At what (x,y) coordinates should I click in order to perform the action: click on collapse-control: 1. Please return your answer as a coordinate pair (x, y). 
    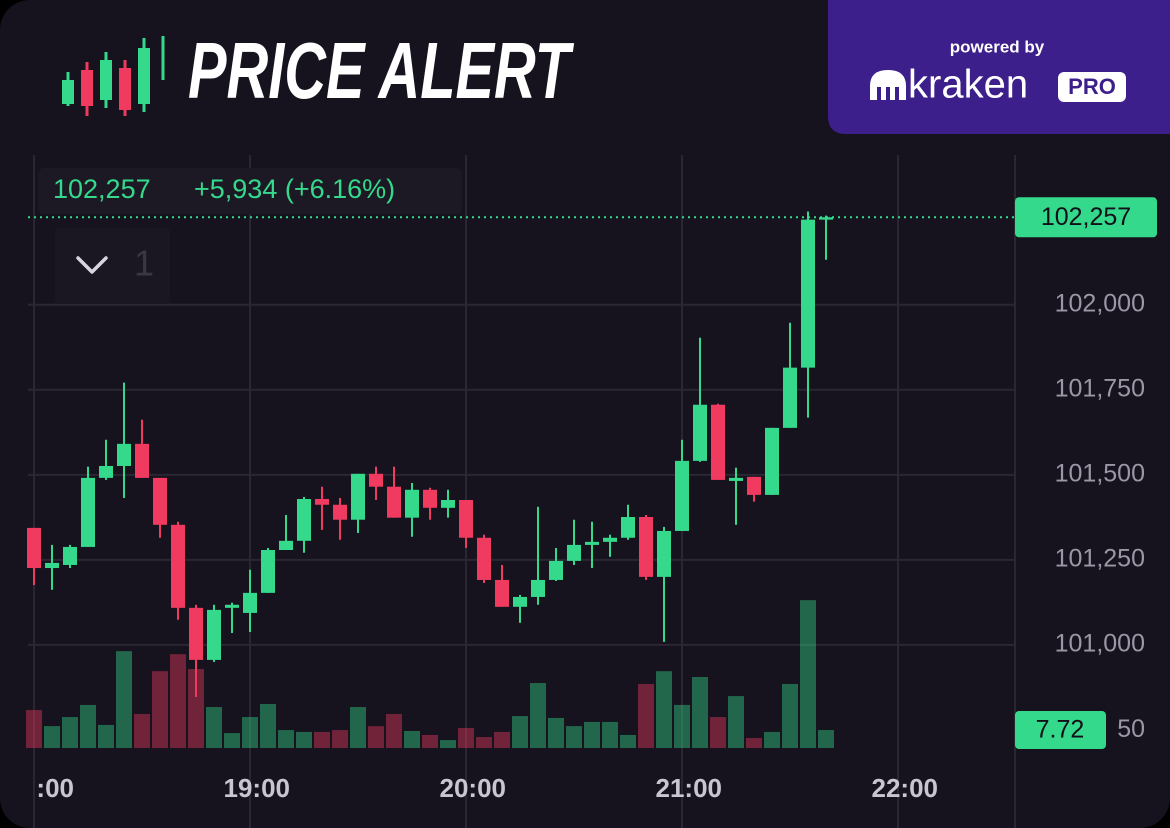
    Looking at the image, I should click on (112, 266).